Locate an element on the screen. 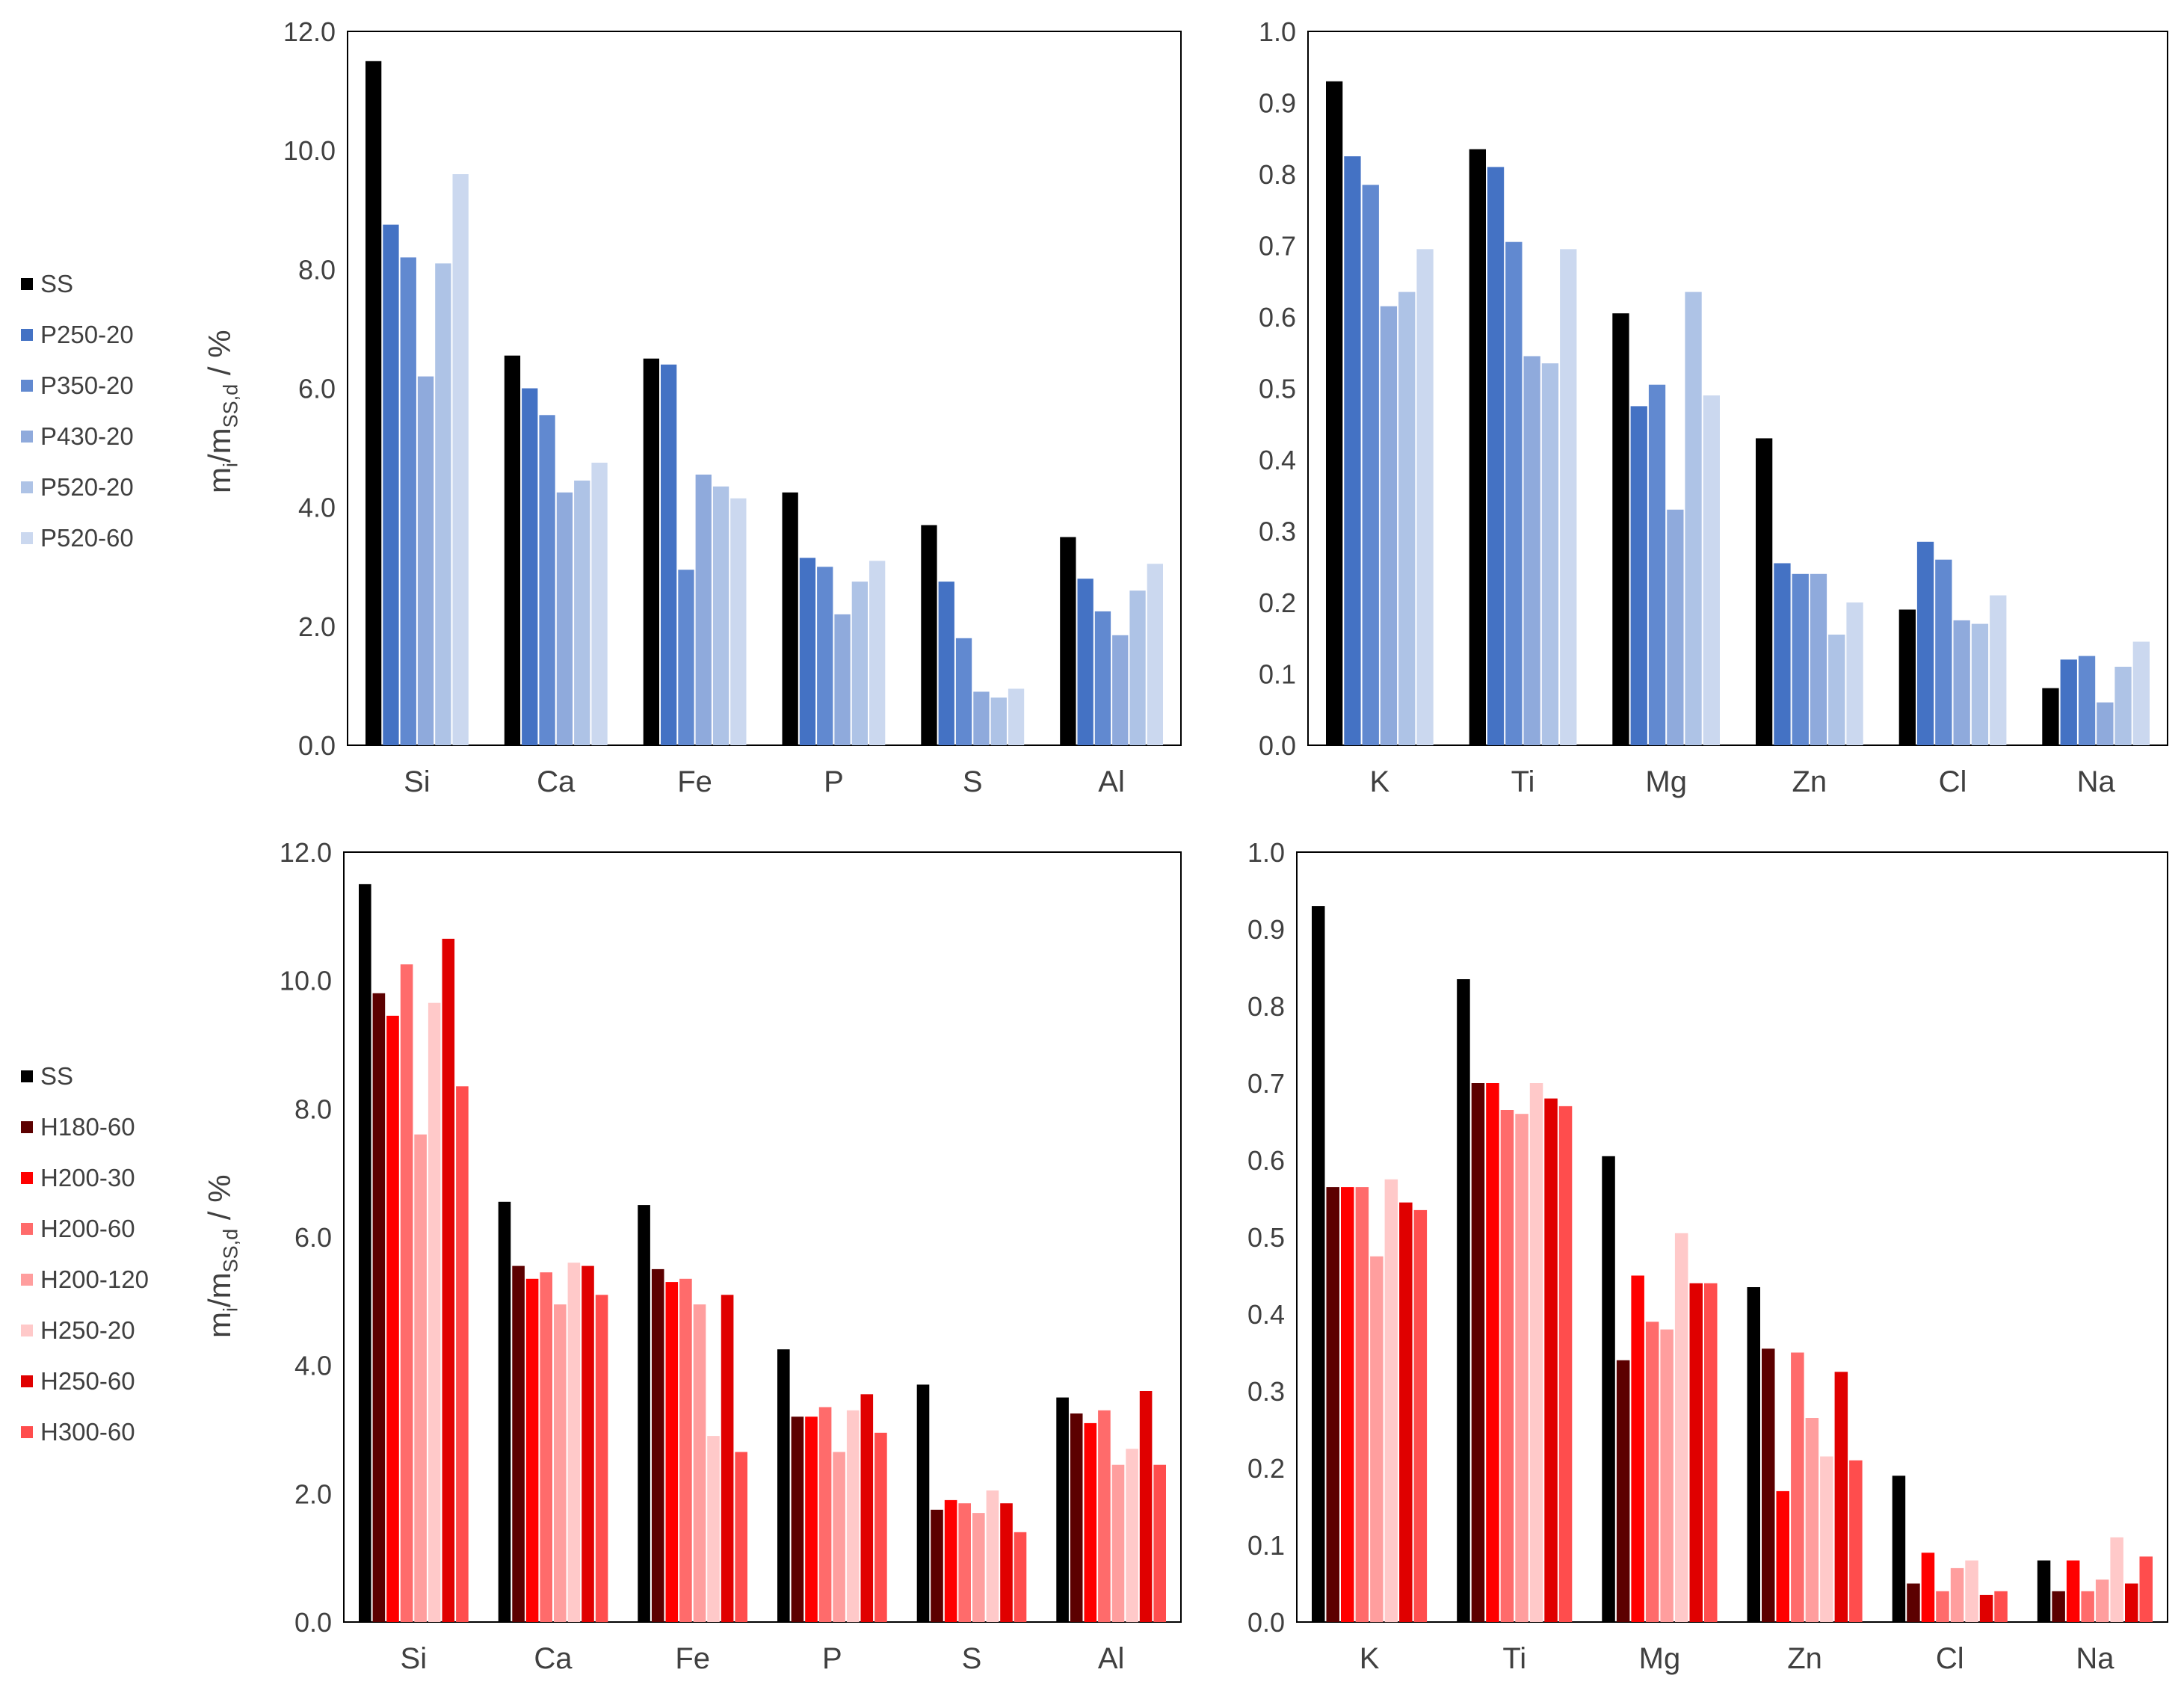 This screenshot has width=2184, height=1702. y-tick-label: 1.0 is located at coordinates (1266, 853).